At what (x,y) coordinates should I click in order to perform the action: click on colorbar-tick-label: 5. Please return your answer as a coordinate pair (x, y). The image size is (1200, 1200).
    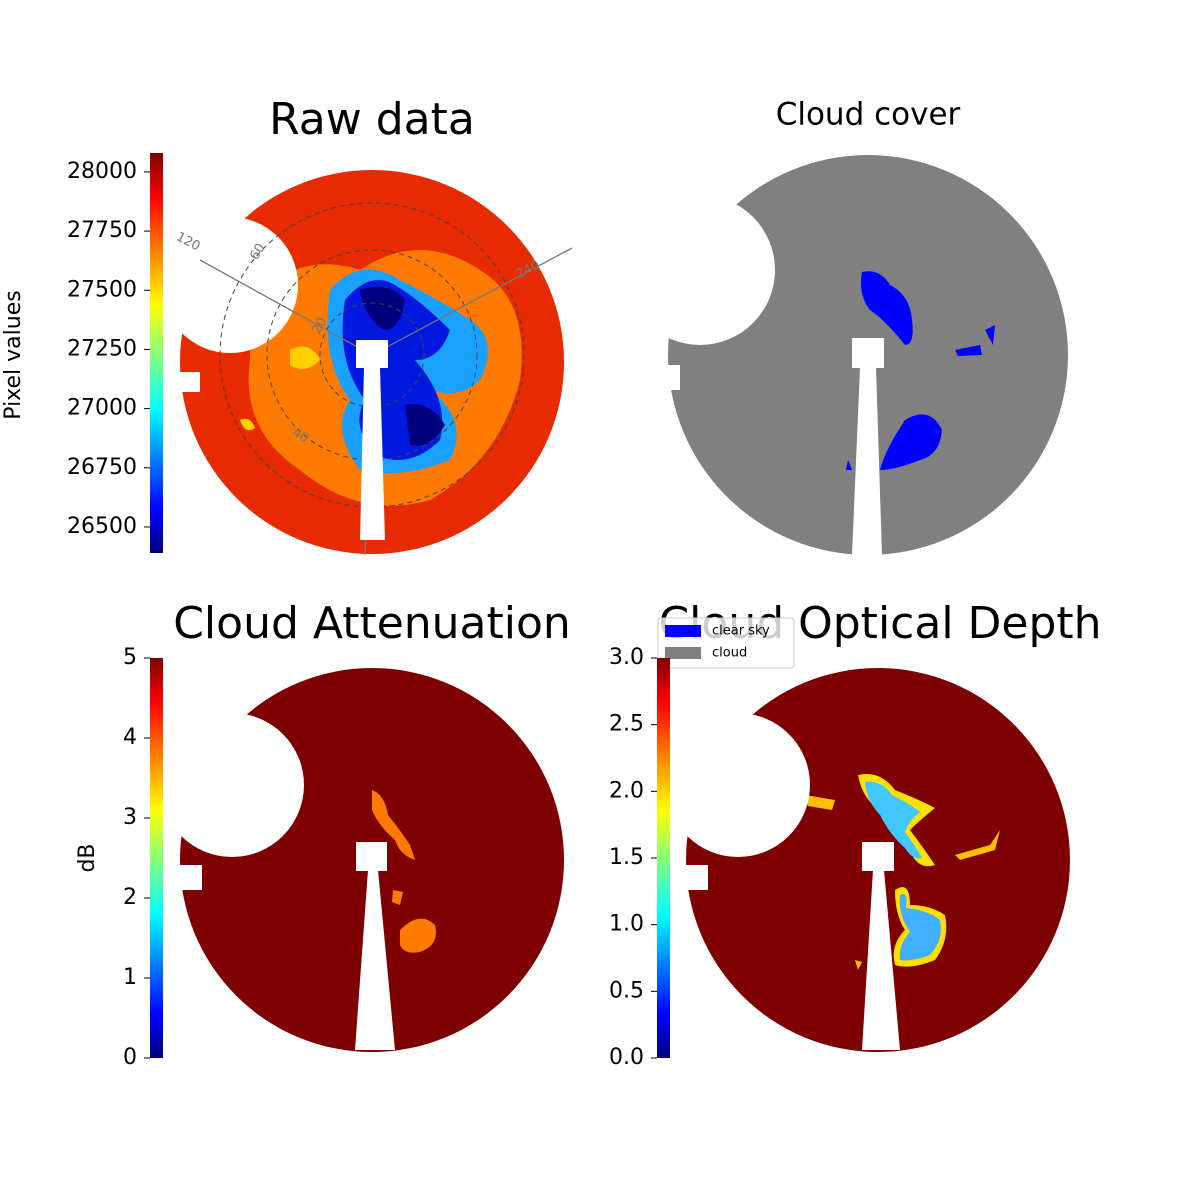
    Looking at the image, I should click on (130, 657).